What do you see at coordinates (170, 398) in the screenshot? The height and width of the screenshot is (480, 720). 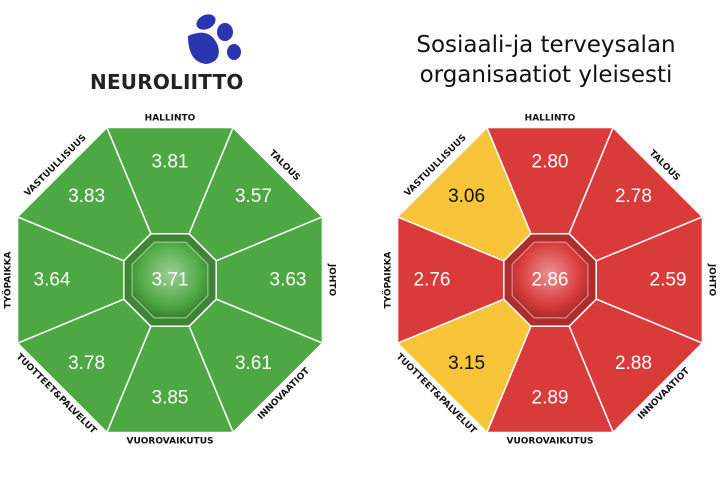 I see `segment-value: 3.85` at bounding box center [170, 398].